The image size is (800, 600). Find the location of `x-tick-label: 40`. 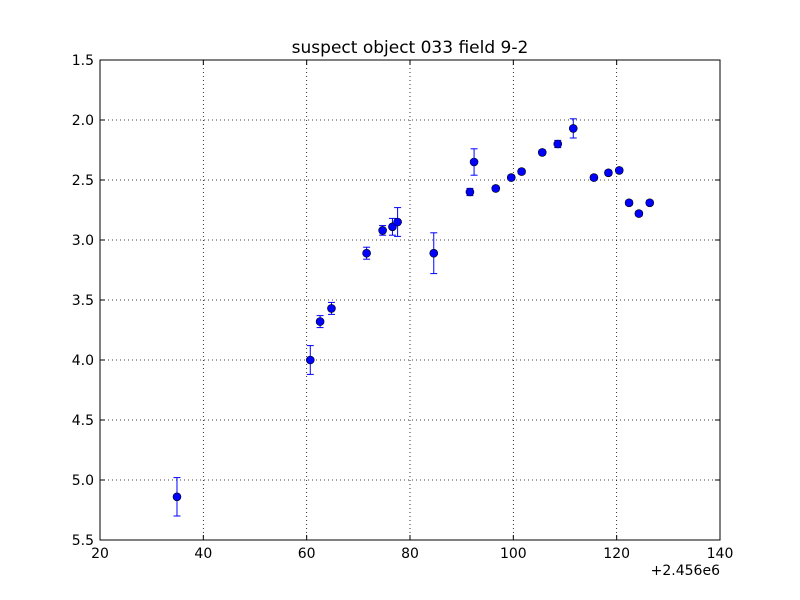

x-tick-label: 40 is located at coordinates (203, 554).